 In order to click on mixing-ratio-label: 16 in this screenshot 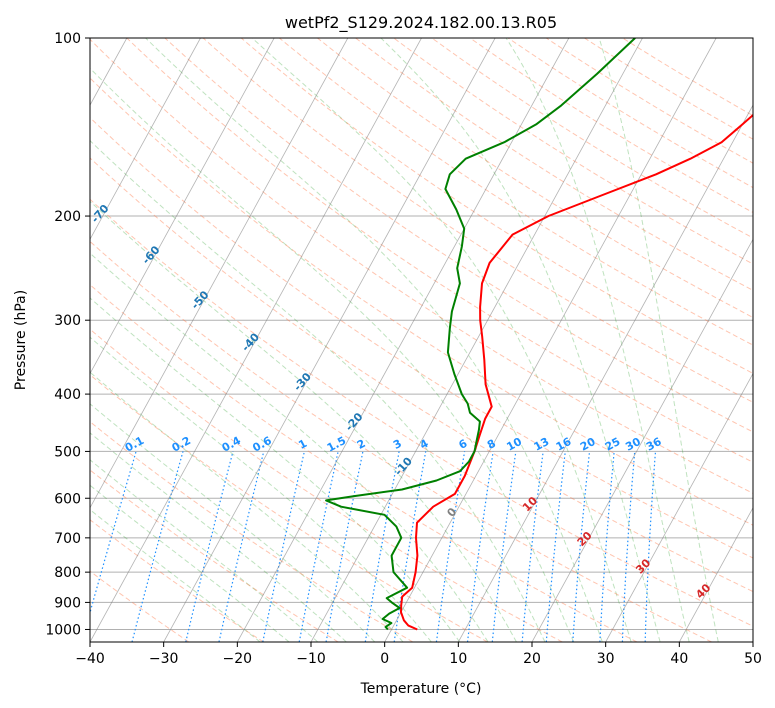, I will do `click(564, 444)`.